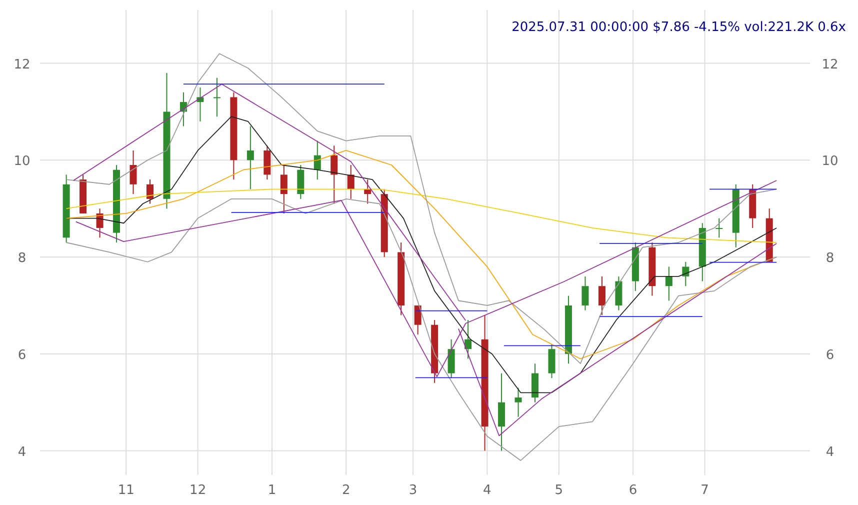  What do you see at coordinates (704, 490) in the screenshot?
I see `x-tick-label: 7` at bounding box center [704, 490].